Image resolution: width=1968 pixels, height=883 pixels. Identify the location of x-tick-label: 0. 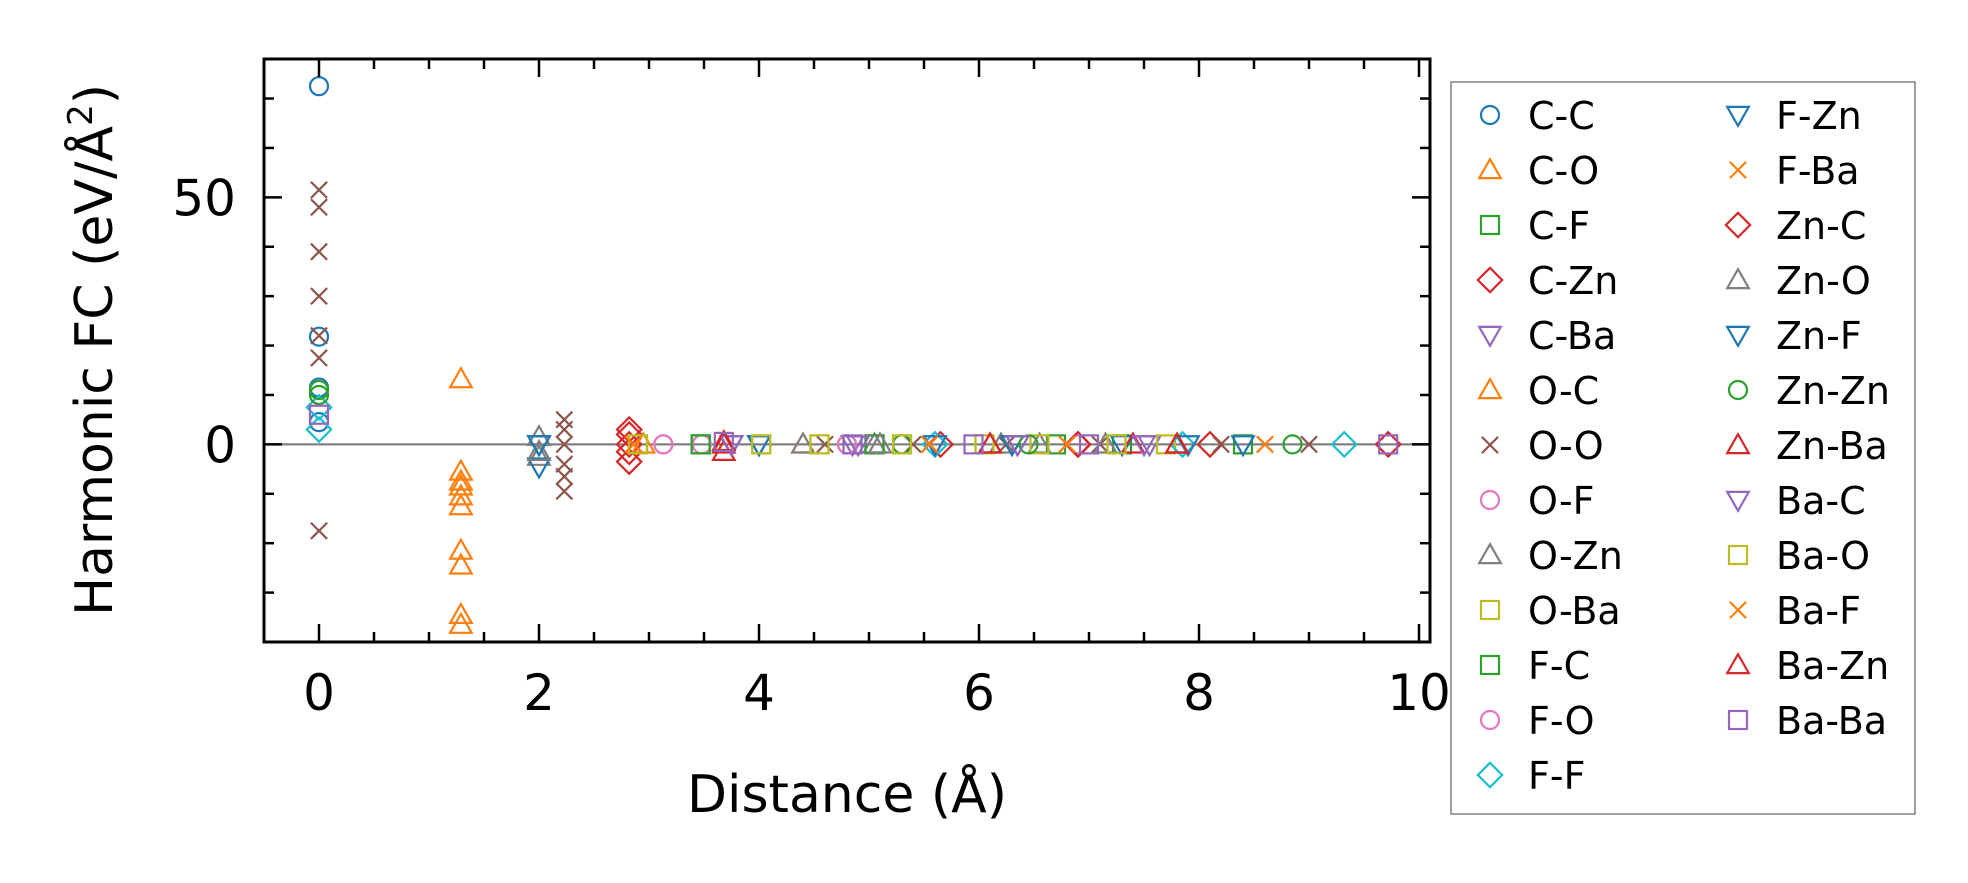
(319, 693).